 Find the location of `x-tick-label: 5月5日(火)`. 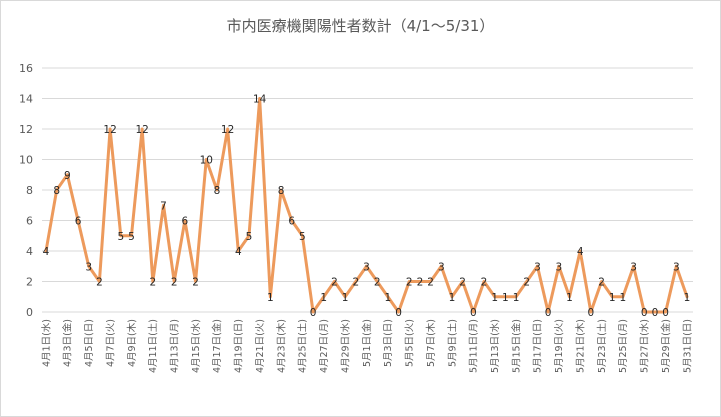

x-tick-label: 5月5日(火) is located at coordinates (410, 343).